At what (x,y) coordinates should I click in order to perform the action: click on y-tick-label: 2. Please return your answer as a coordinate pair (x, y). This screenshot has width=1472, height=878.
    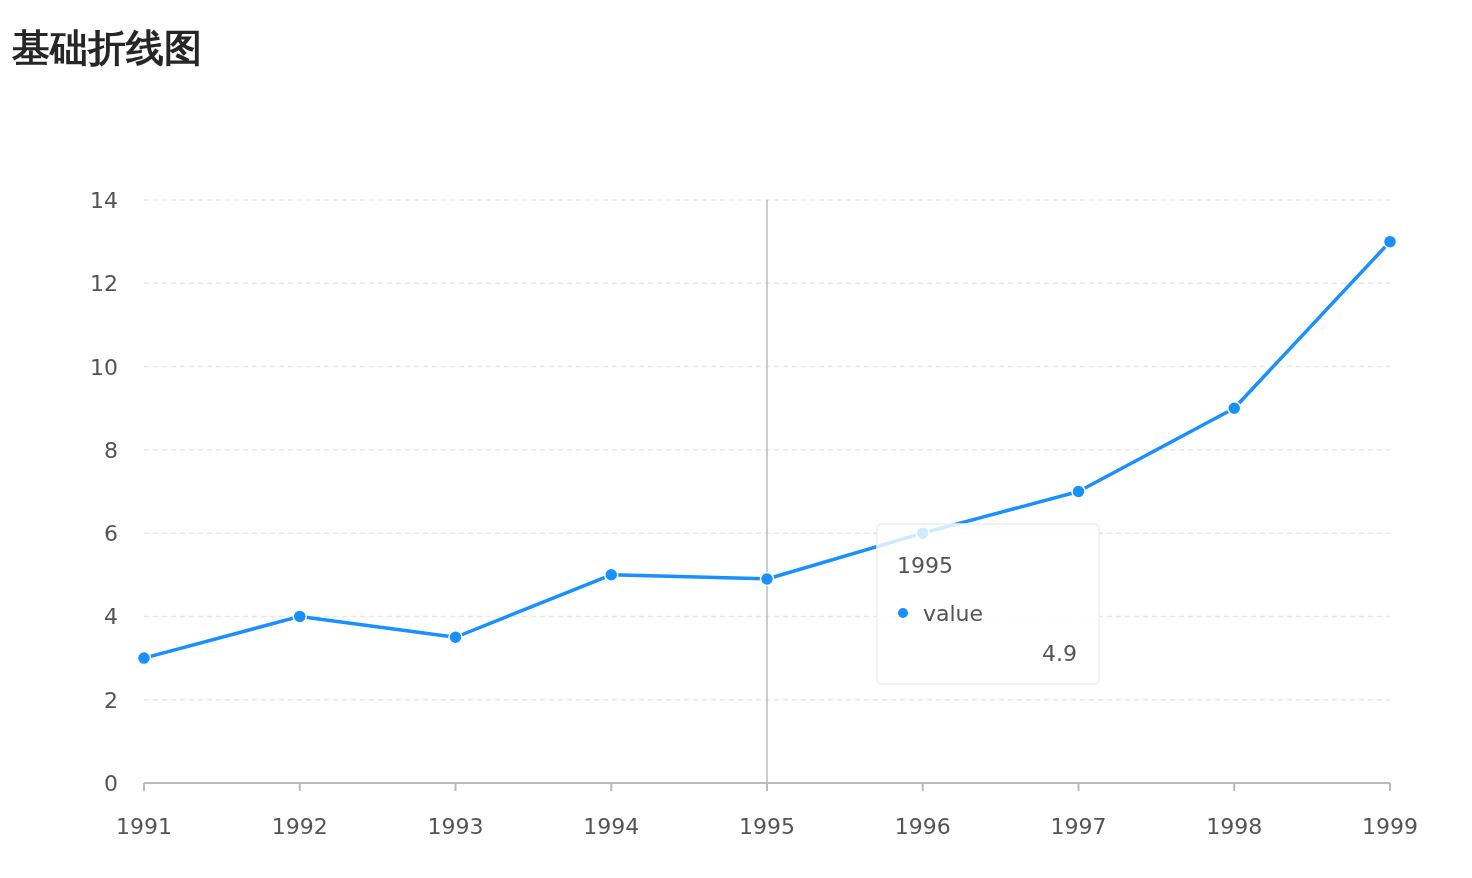
    Looking at the image, I should click on (111, 700).